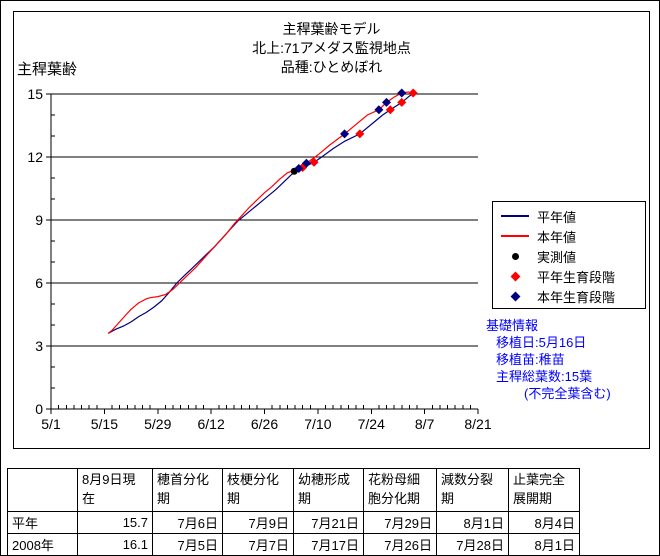 Image resolution: width=660 pixels, height=556 pixels. I want to click on info-total-leaves-note: (不完全葉含む), so click(567, 393).